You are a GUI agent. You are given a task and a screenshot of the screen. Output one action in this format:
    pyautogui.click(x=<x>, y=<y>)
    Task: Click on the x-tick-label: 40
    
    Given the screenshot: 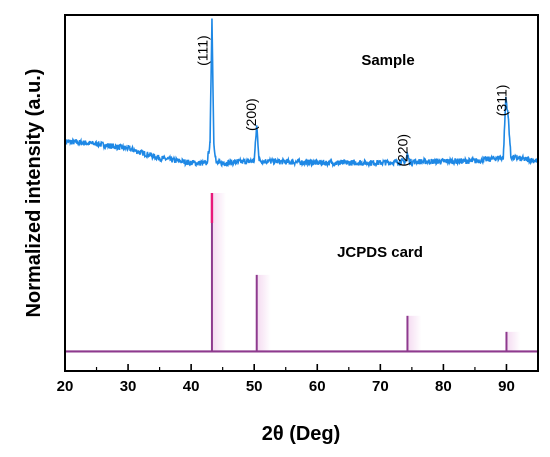 What is the action you would take?
    pyautogui.click(x=191, y=386)
    